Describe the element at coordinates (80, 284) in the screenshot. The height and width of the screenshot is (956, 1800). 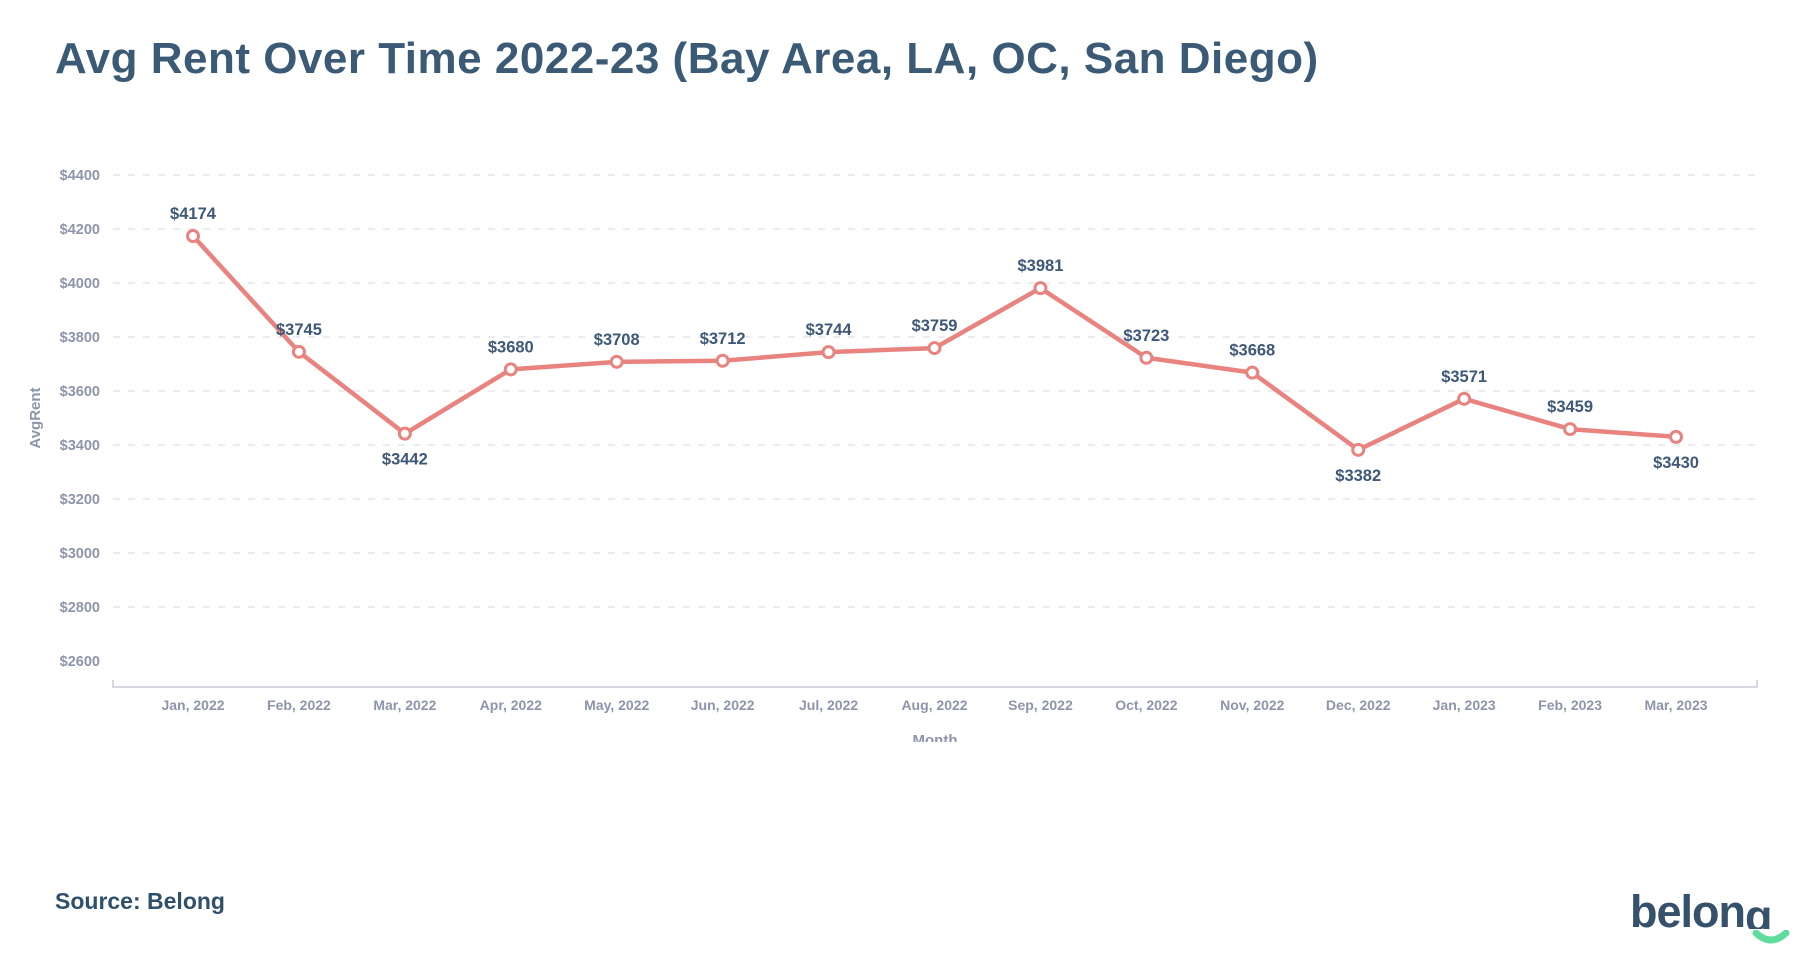
I see `y-tick-label: $4000` at that location.